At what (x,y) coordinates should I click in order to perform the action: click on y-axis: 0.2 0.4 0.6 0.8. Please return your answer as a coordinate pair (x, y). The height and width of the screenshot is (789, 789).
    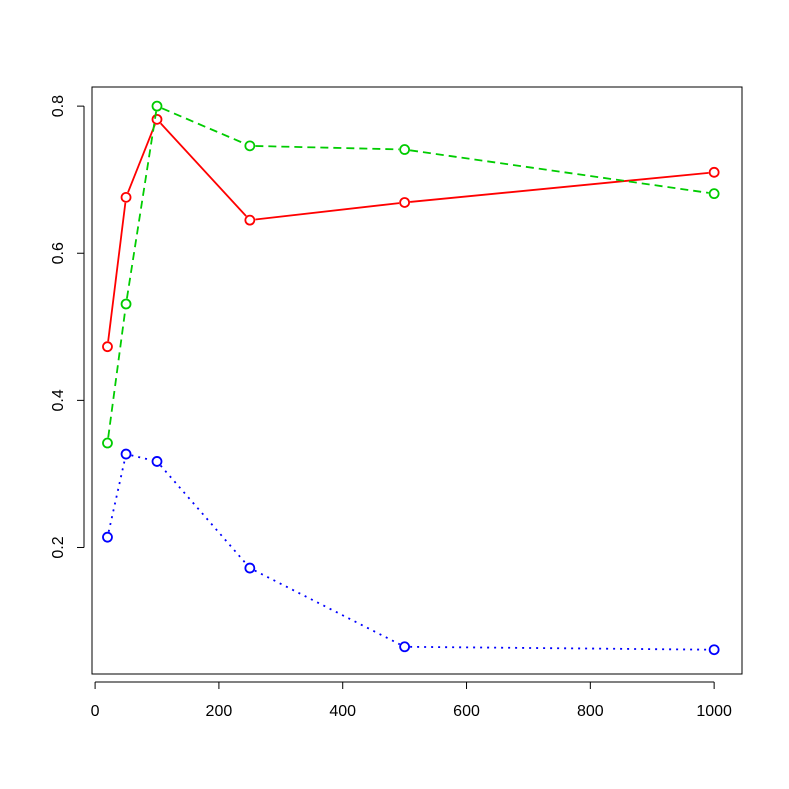
    Looking at the image, I should click on (67, 327).